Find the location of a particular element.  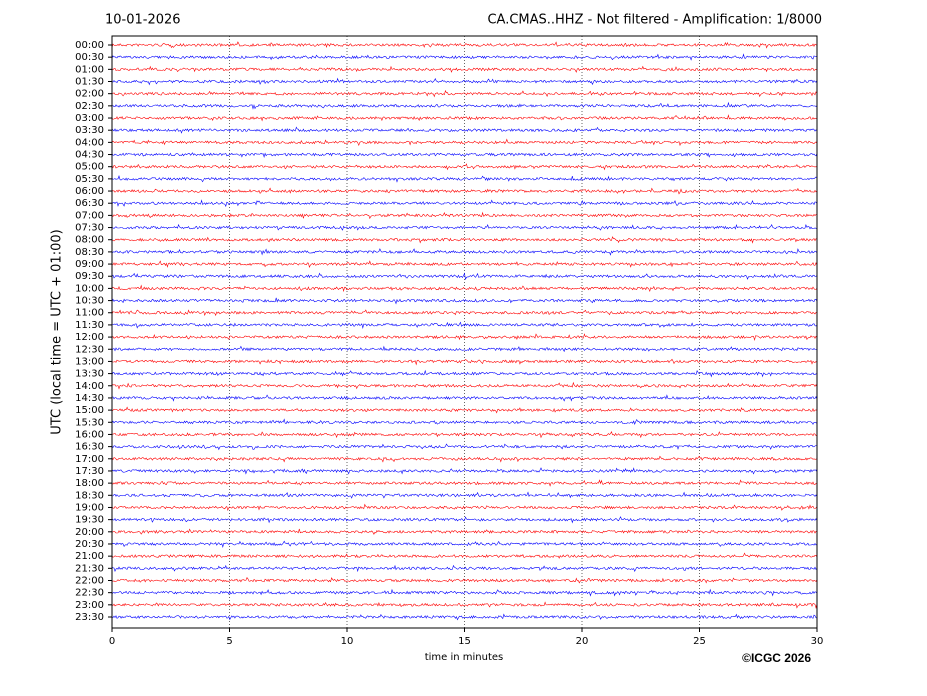

x-tick-label: 30 is located at coordinates (817, 641).